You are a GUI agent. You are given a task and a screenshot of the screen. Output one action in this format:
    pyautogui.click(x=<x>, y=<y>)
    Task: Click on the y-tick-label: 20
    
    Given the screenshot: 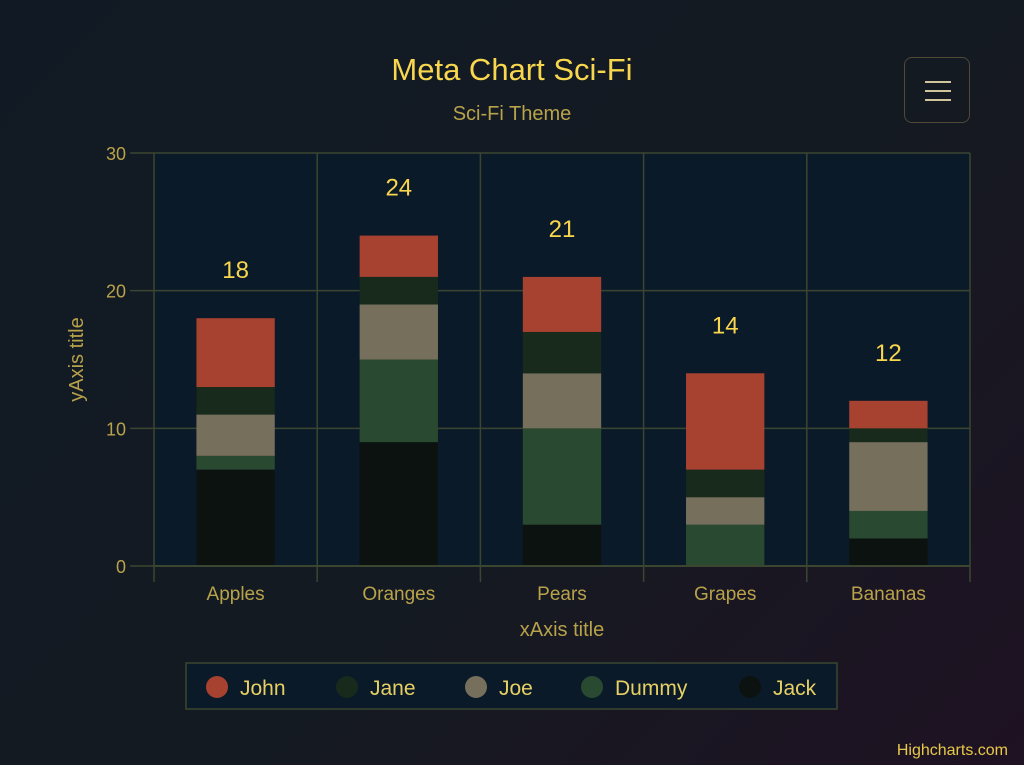 What is the action you would take?
    pyautogui.click(x=116, y=292)
    